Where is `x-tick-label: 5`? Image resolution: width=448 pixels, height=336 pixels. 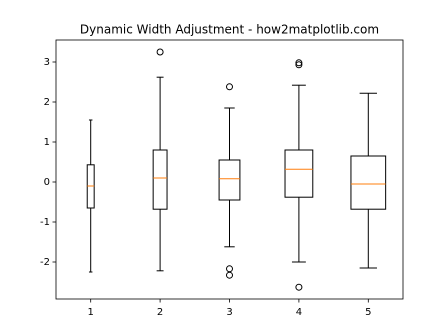
x-tick-label: 5 is located at coordinates (368, 312).